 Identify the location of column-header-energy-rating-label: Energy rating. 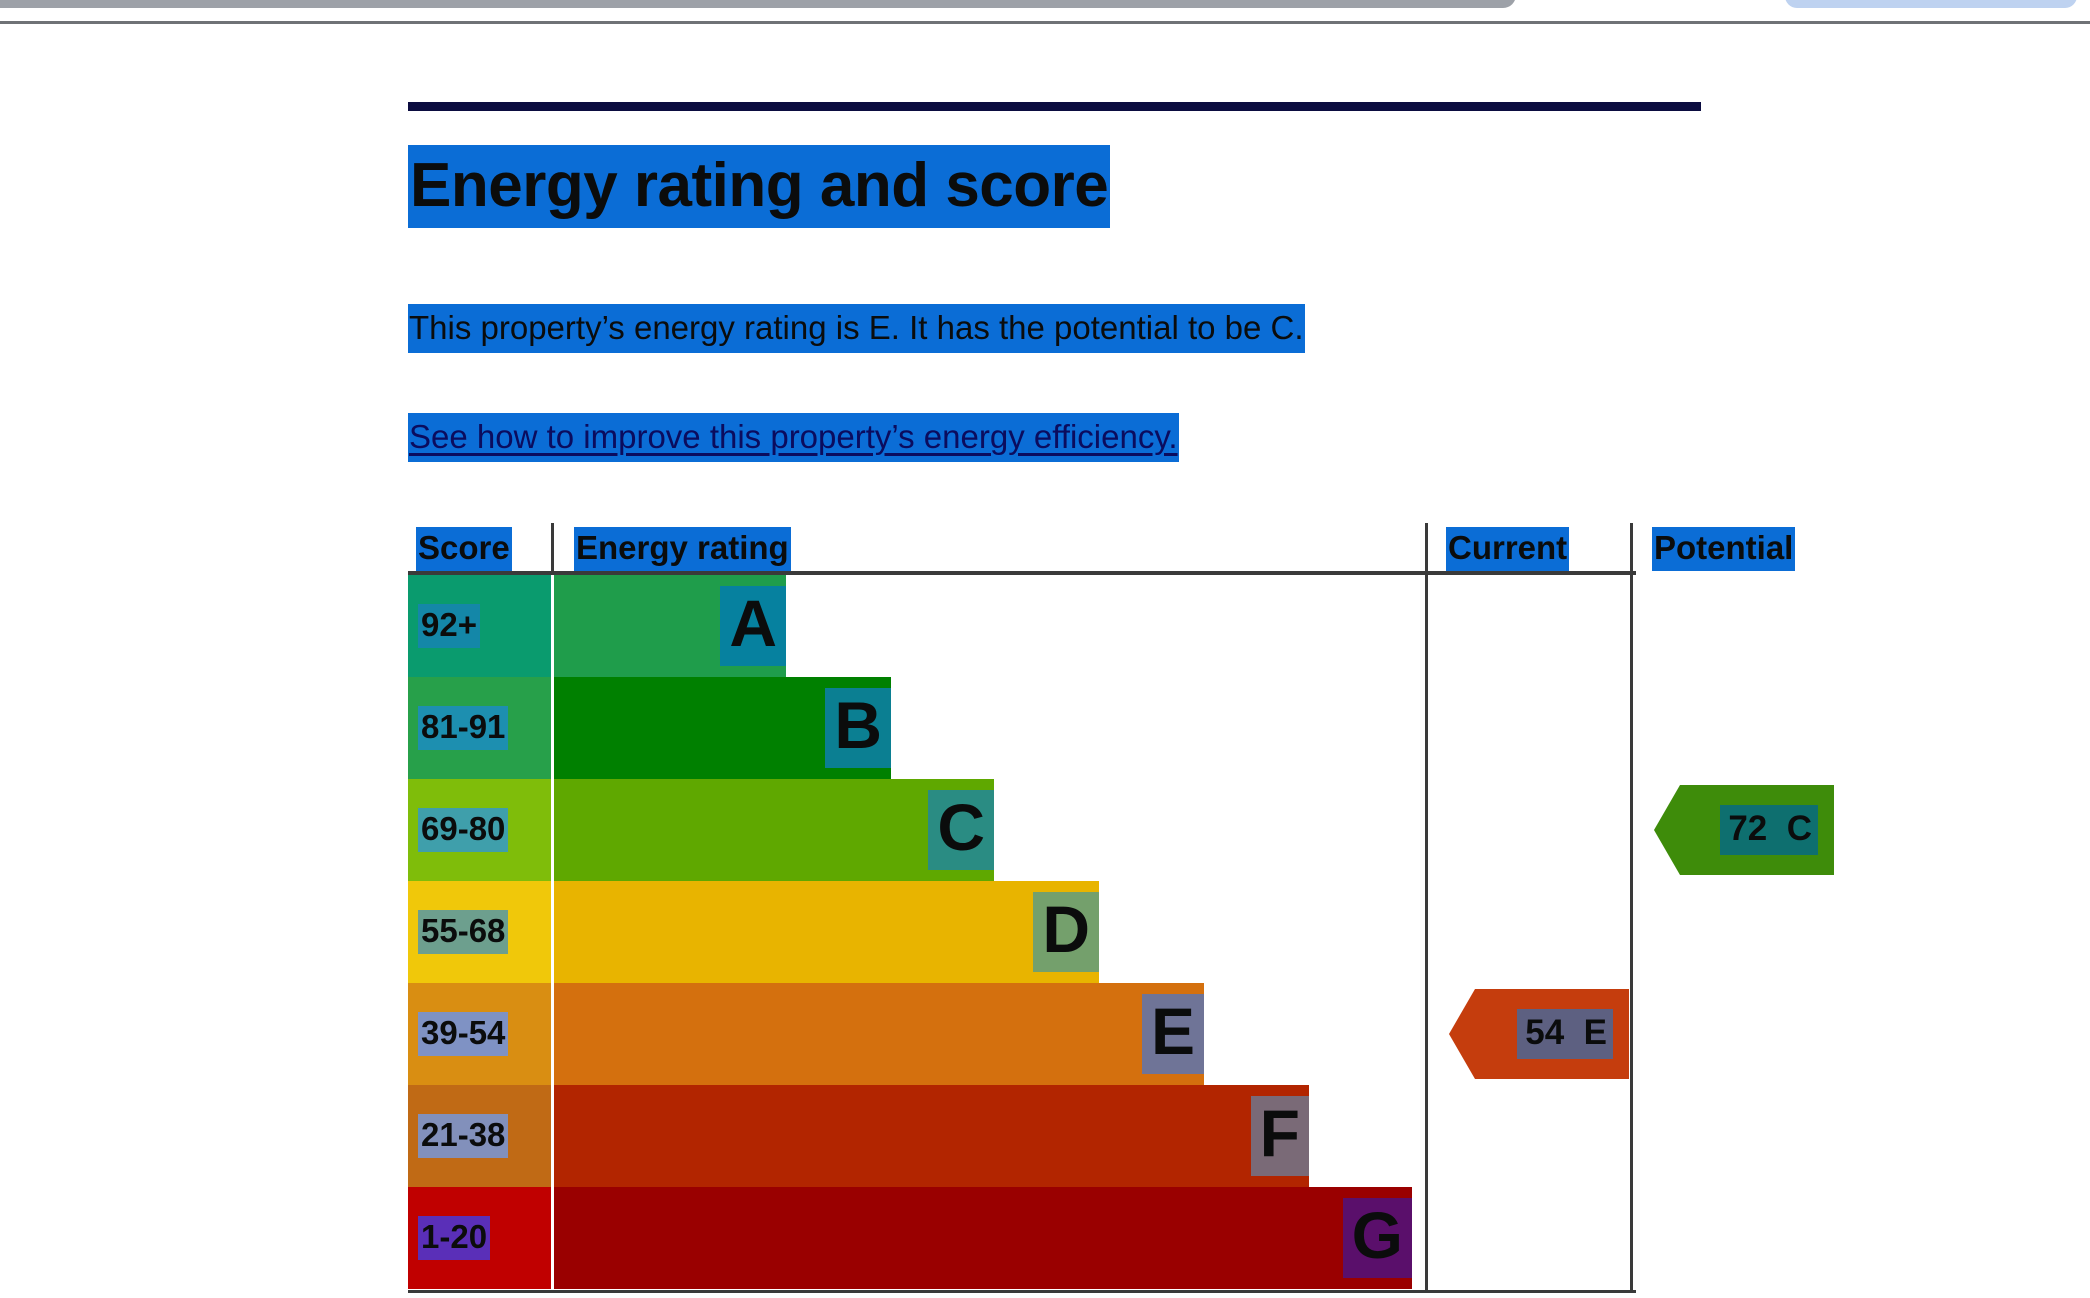
(682, 549).